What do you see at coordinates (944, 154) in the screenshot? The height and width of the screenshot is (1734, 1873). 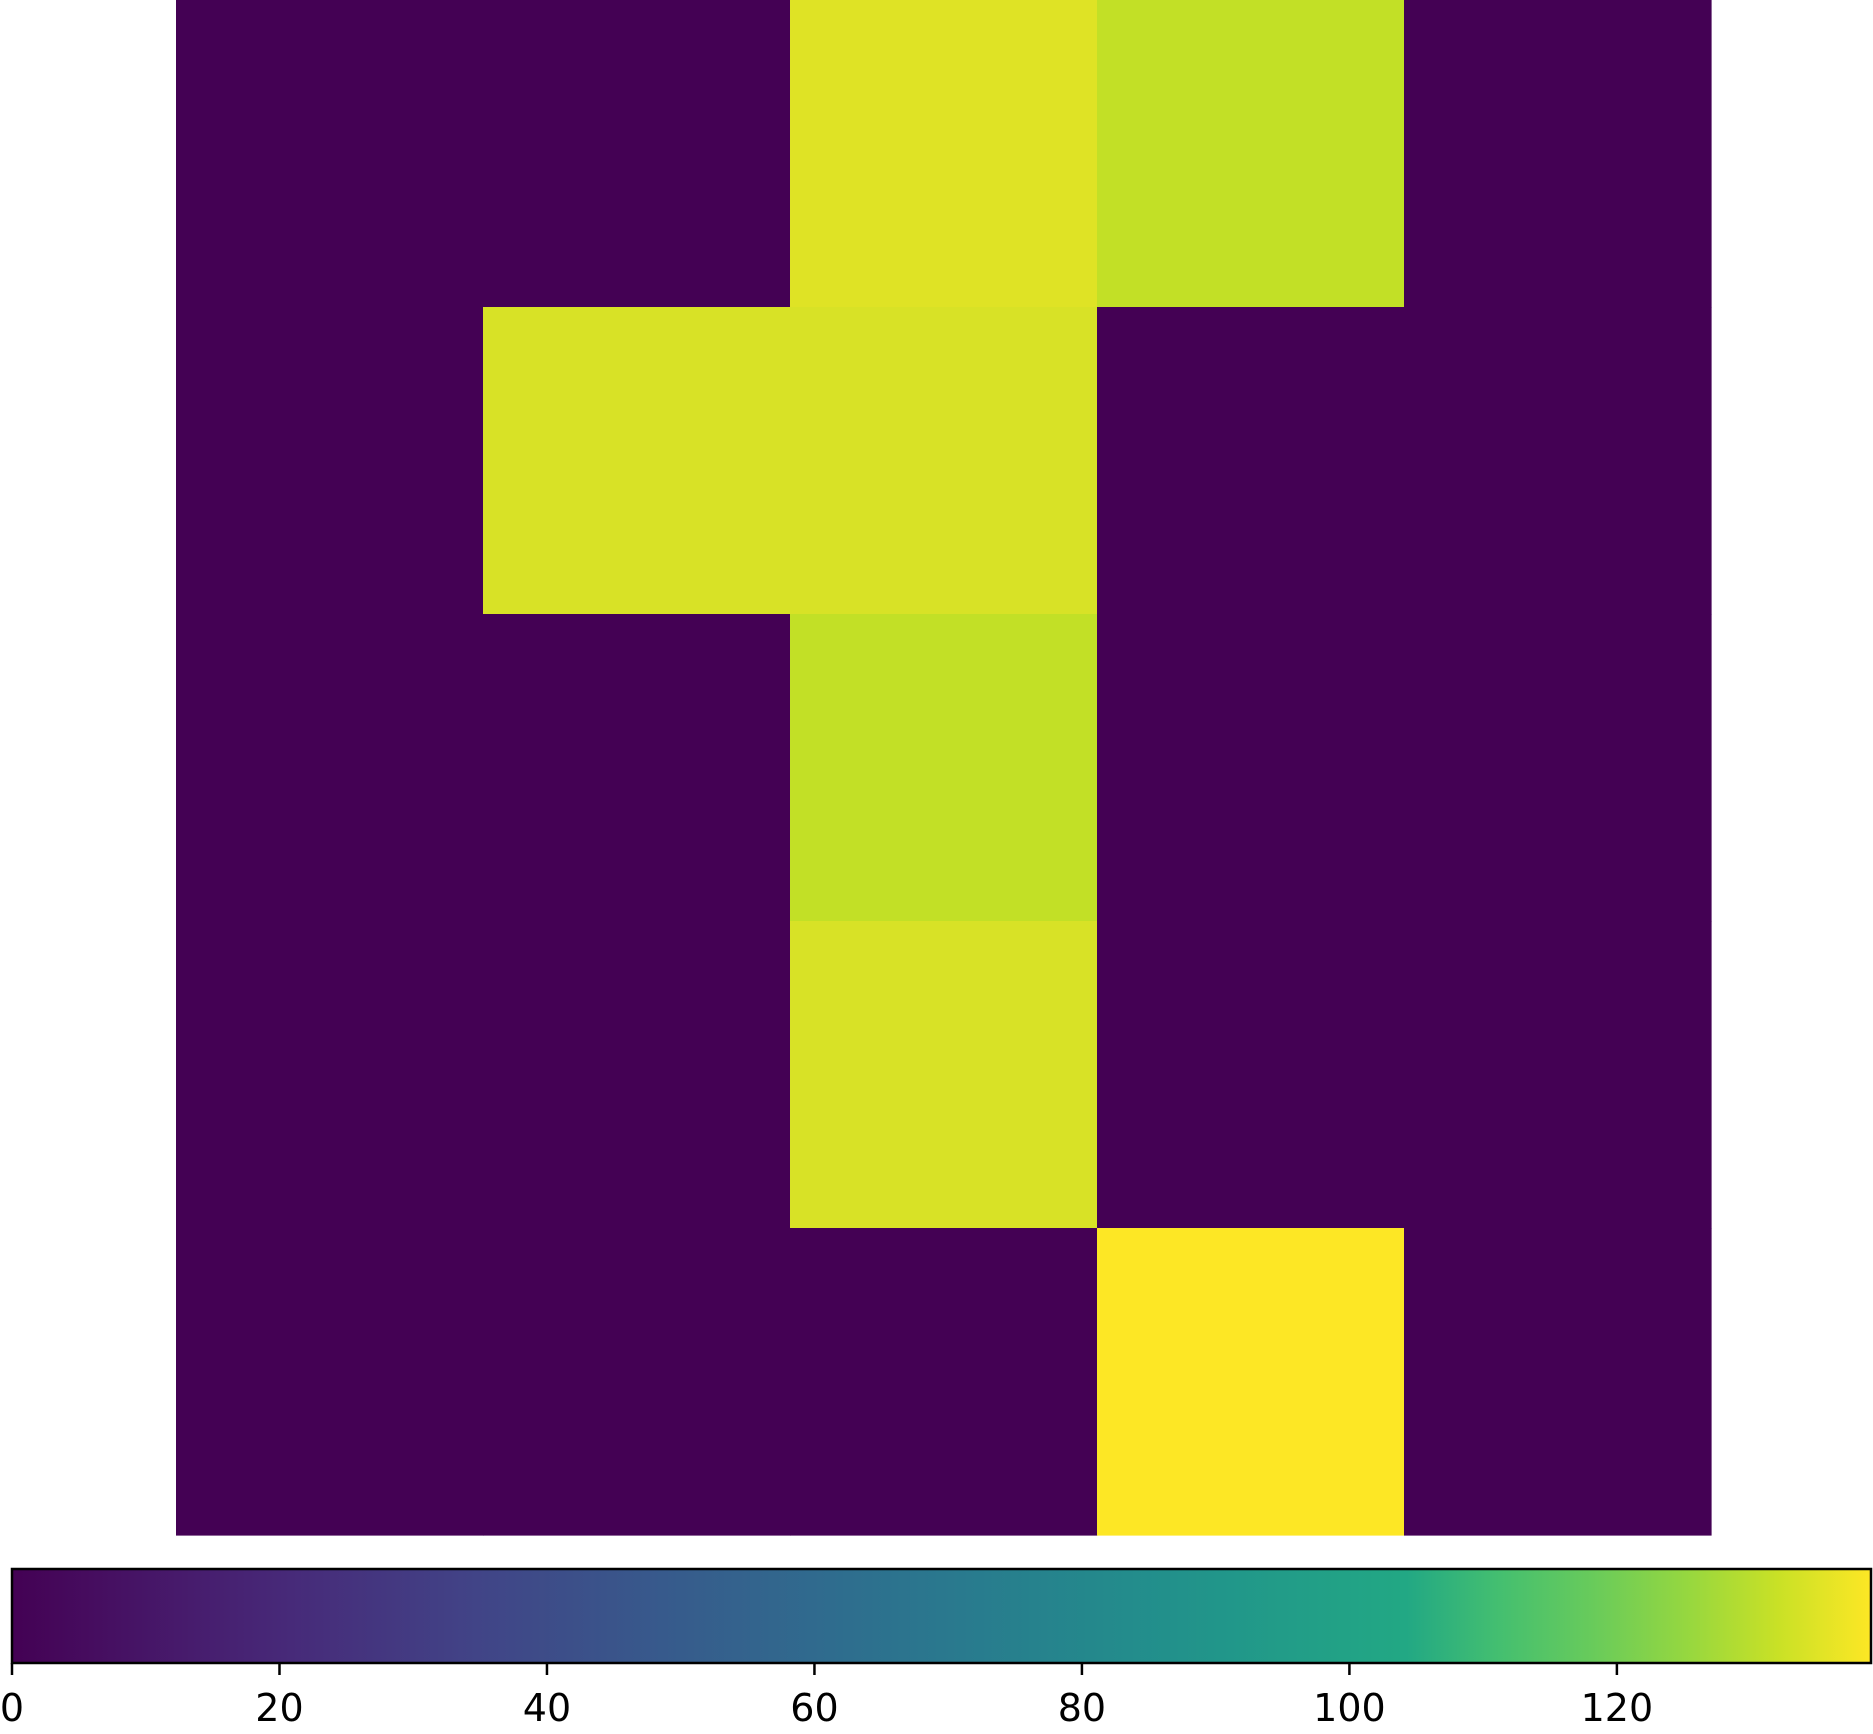 I see `heatmap-cell-r0-c2` at bounding box center [944, 154].